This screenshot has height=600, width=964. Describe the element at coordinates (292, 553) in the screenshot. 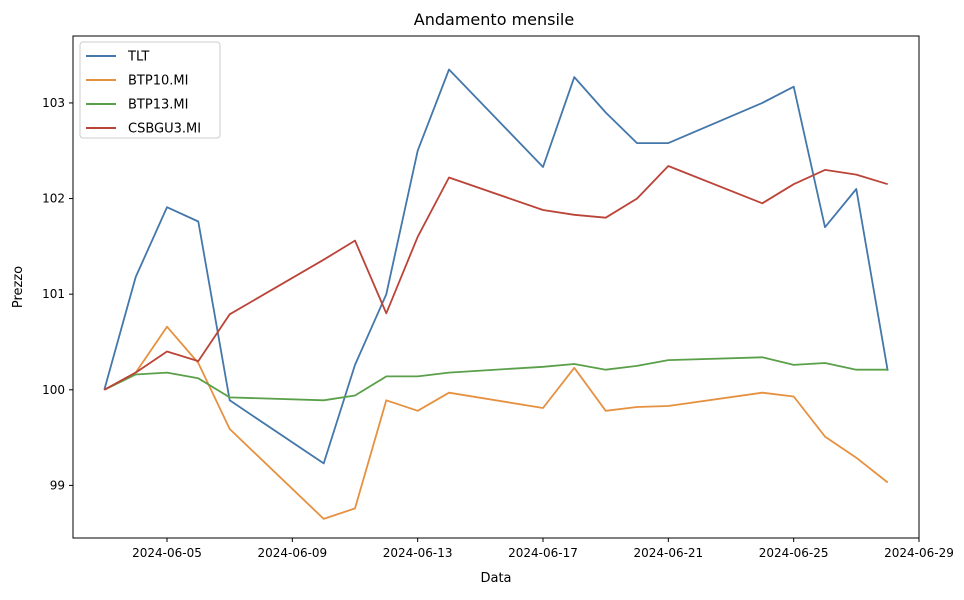

I see `x-tick-label: 2024-06-09` at that location.